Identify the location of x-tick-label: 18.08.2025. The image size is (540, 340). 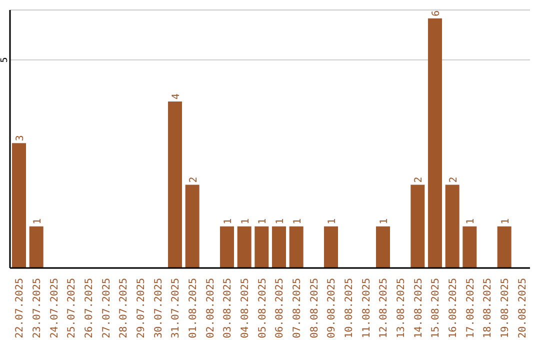
(488, 308).